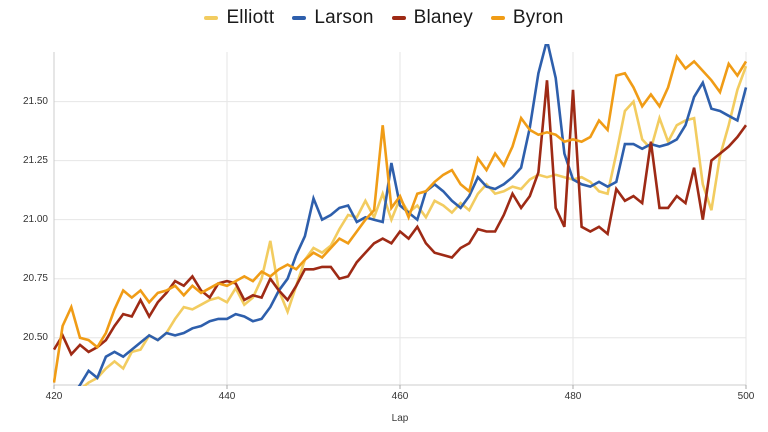 This screenshot has width=768, height=432. Describe the element at coordinates (344, 17) in the screenshot. I see `legend-label: Larson` at that location.